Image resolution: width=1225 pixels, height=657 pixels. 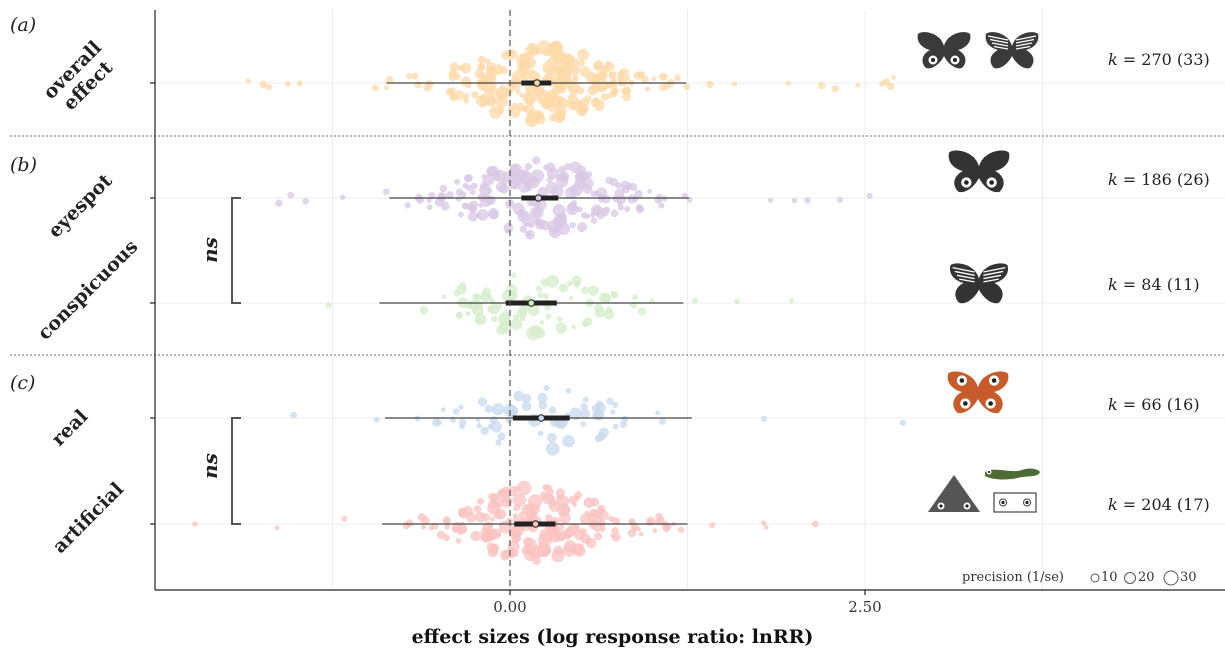 I want to click on k-value: = 66 (16), so click(x=1158, y=404).